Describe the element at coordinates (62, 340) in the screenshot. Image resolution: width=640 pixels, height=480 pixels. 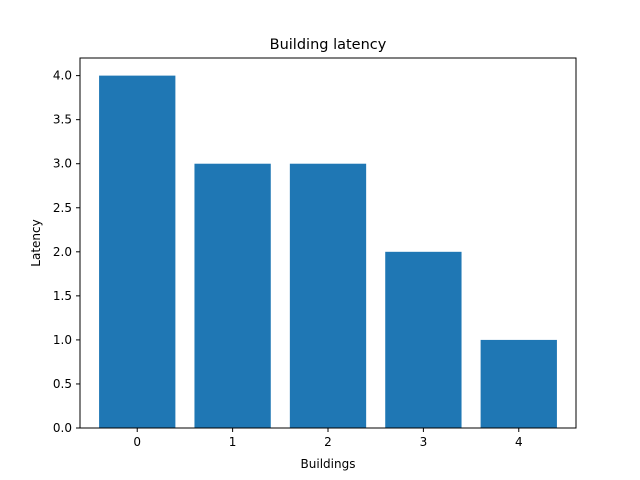
I see `y-tick-label: 1.0` at that location.